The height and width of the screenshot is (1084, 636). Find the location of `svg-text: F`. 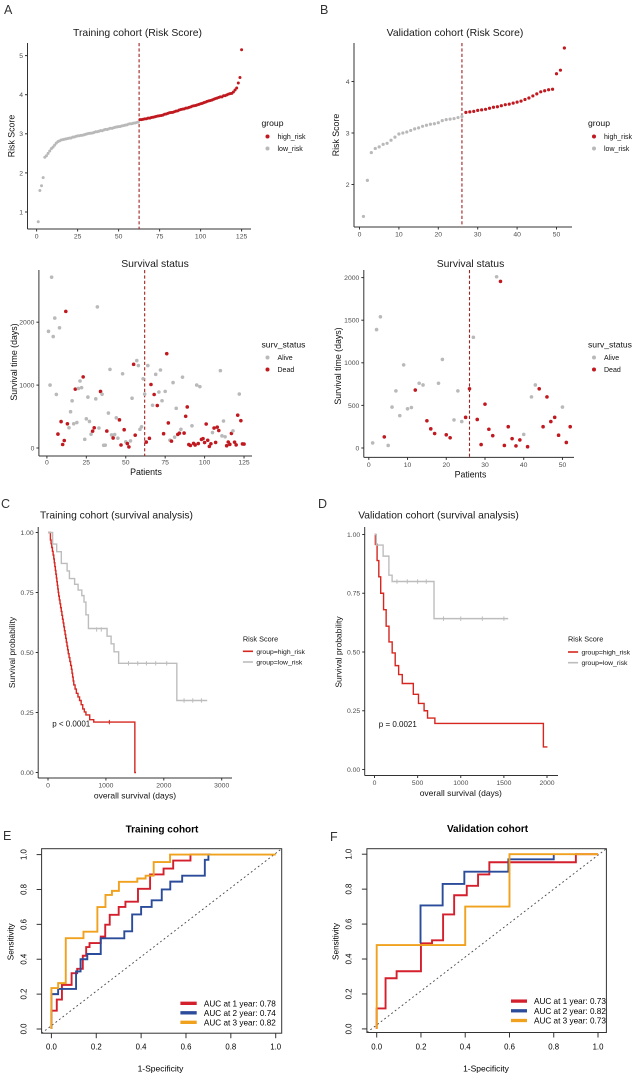

svg-text: F is located at coordinates (334, 837).